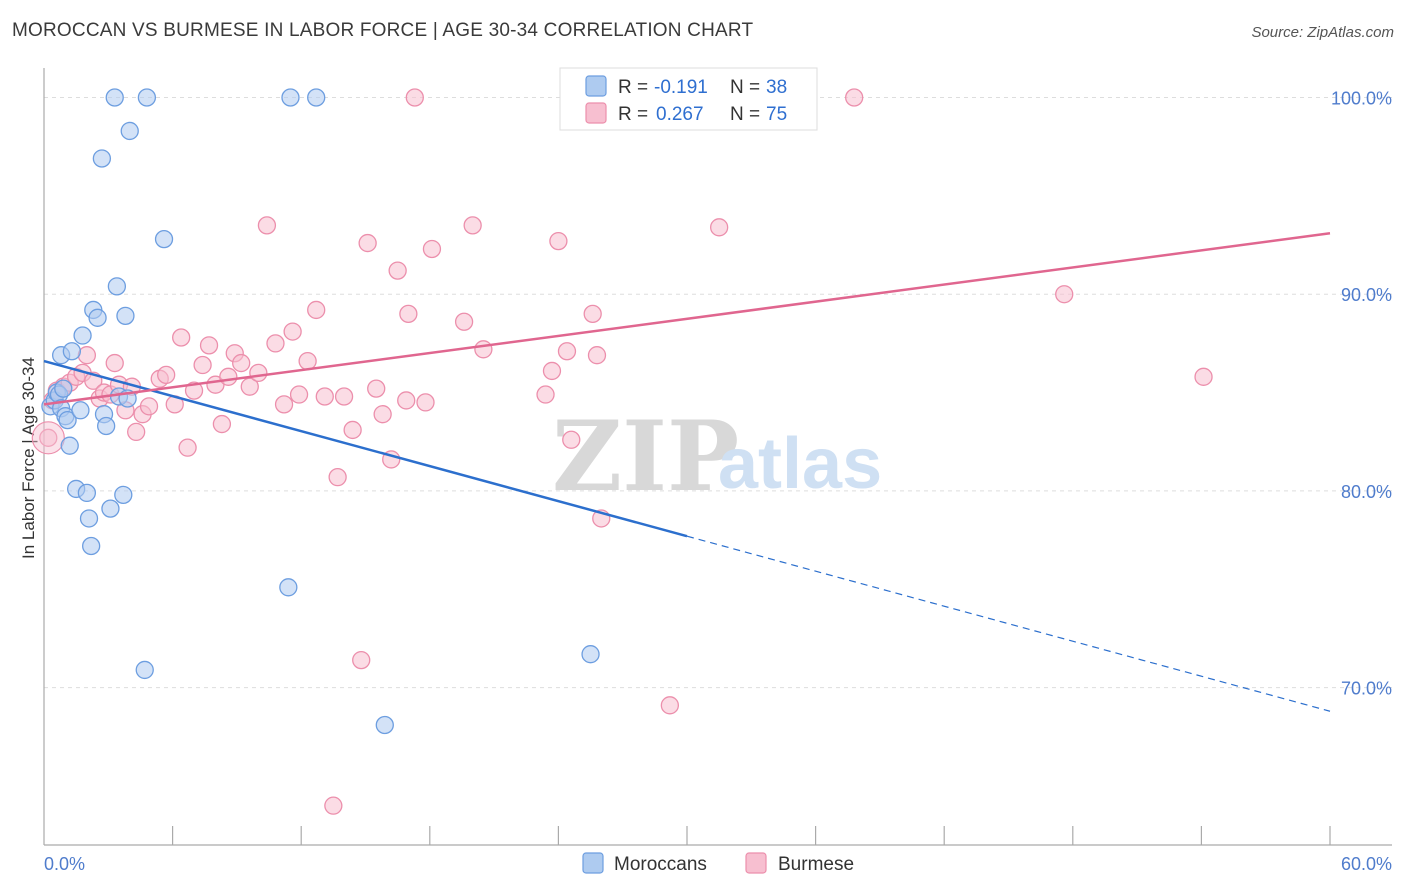 The height and width of the screenshot is (892, 1406). I want to click on watermark-zip: ZIP, so click(645, 456).